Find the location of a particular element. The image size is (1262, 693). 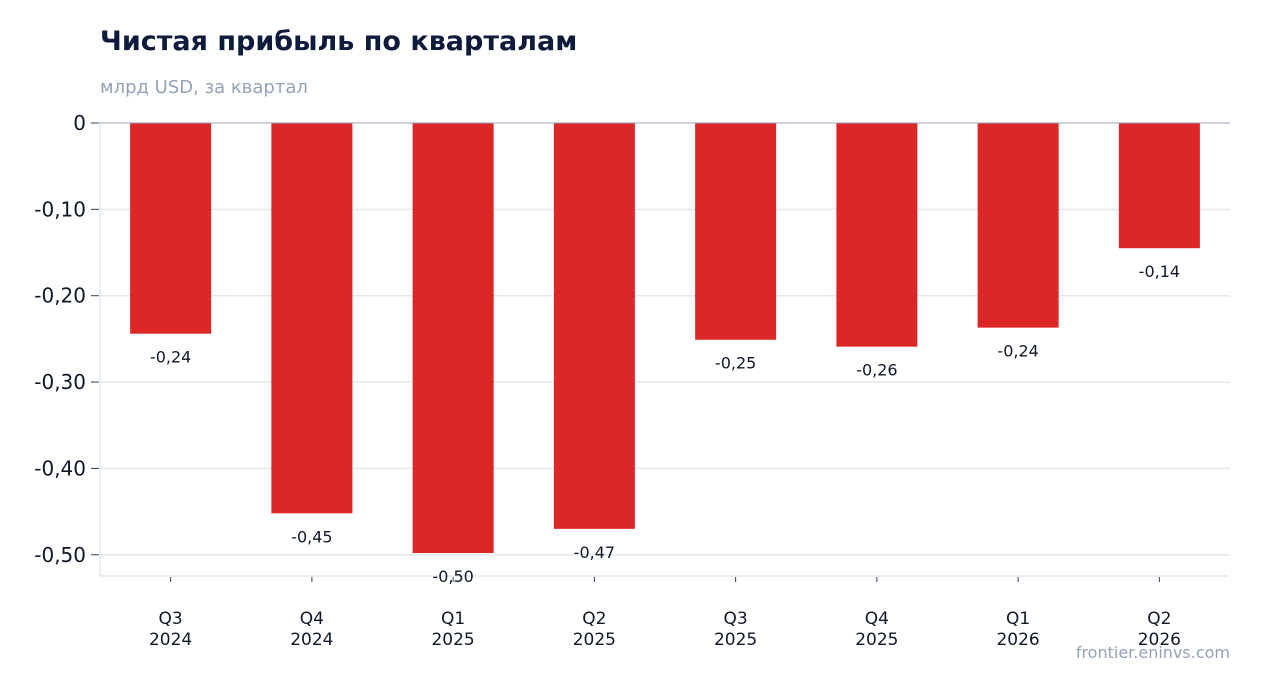

source-credit: frontier.eninvs.com is located at coordinates (1152, 652).